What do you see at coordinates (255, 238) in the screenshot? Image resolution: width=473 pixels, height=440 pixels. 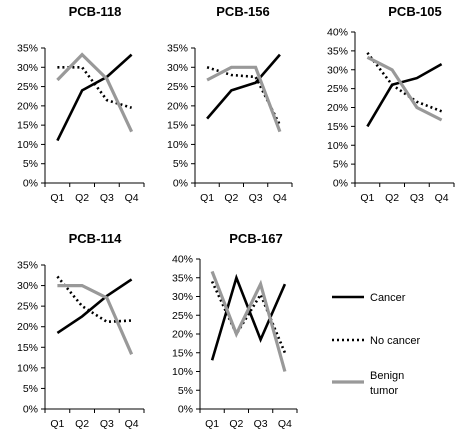 I see `chart-title: PCB-167` at bounding box center [255, 238].